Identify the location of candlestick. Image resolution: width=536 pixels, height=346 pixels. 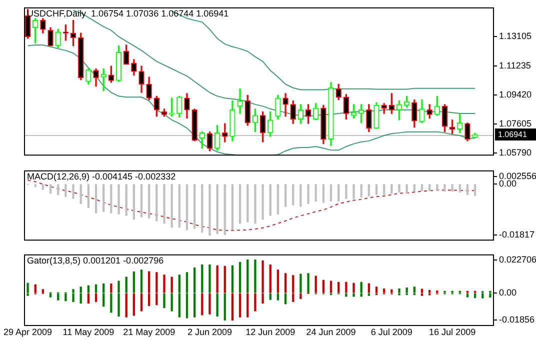
(240, 101).